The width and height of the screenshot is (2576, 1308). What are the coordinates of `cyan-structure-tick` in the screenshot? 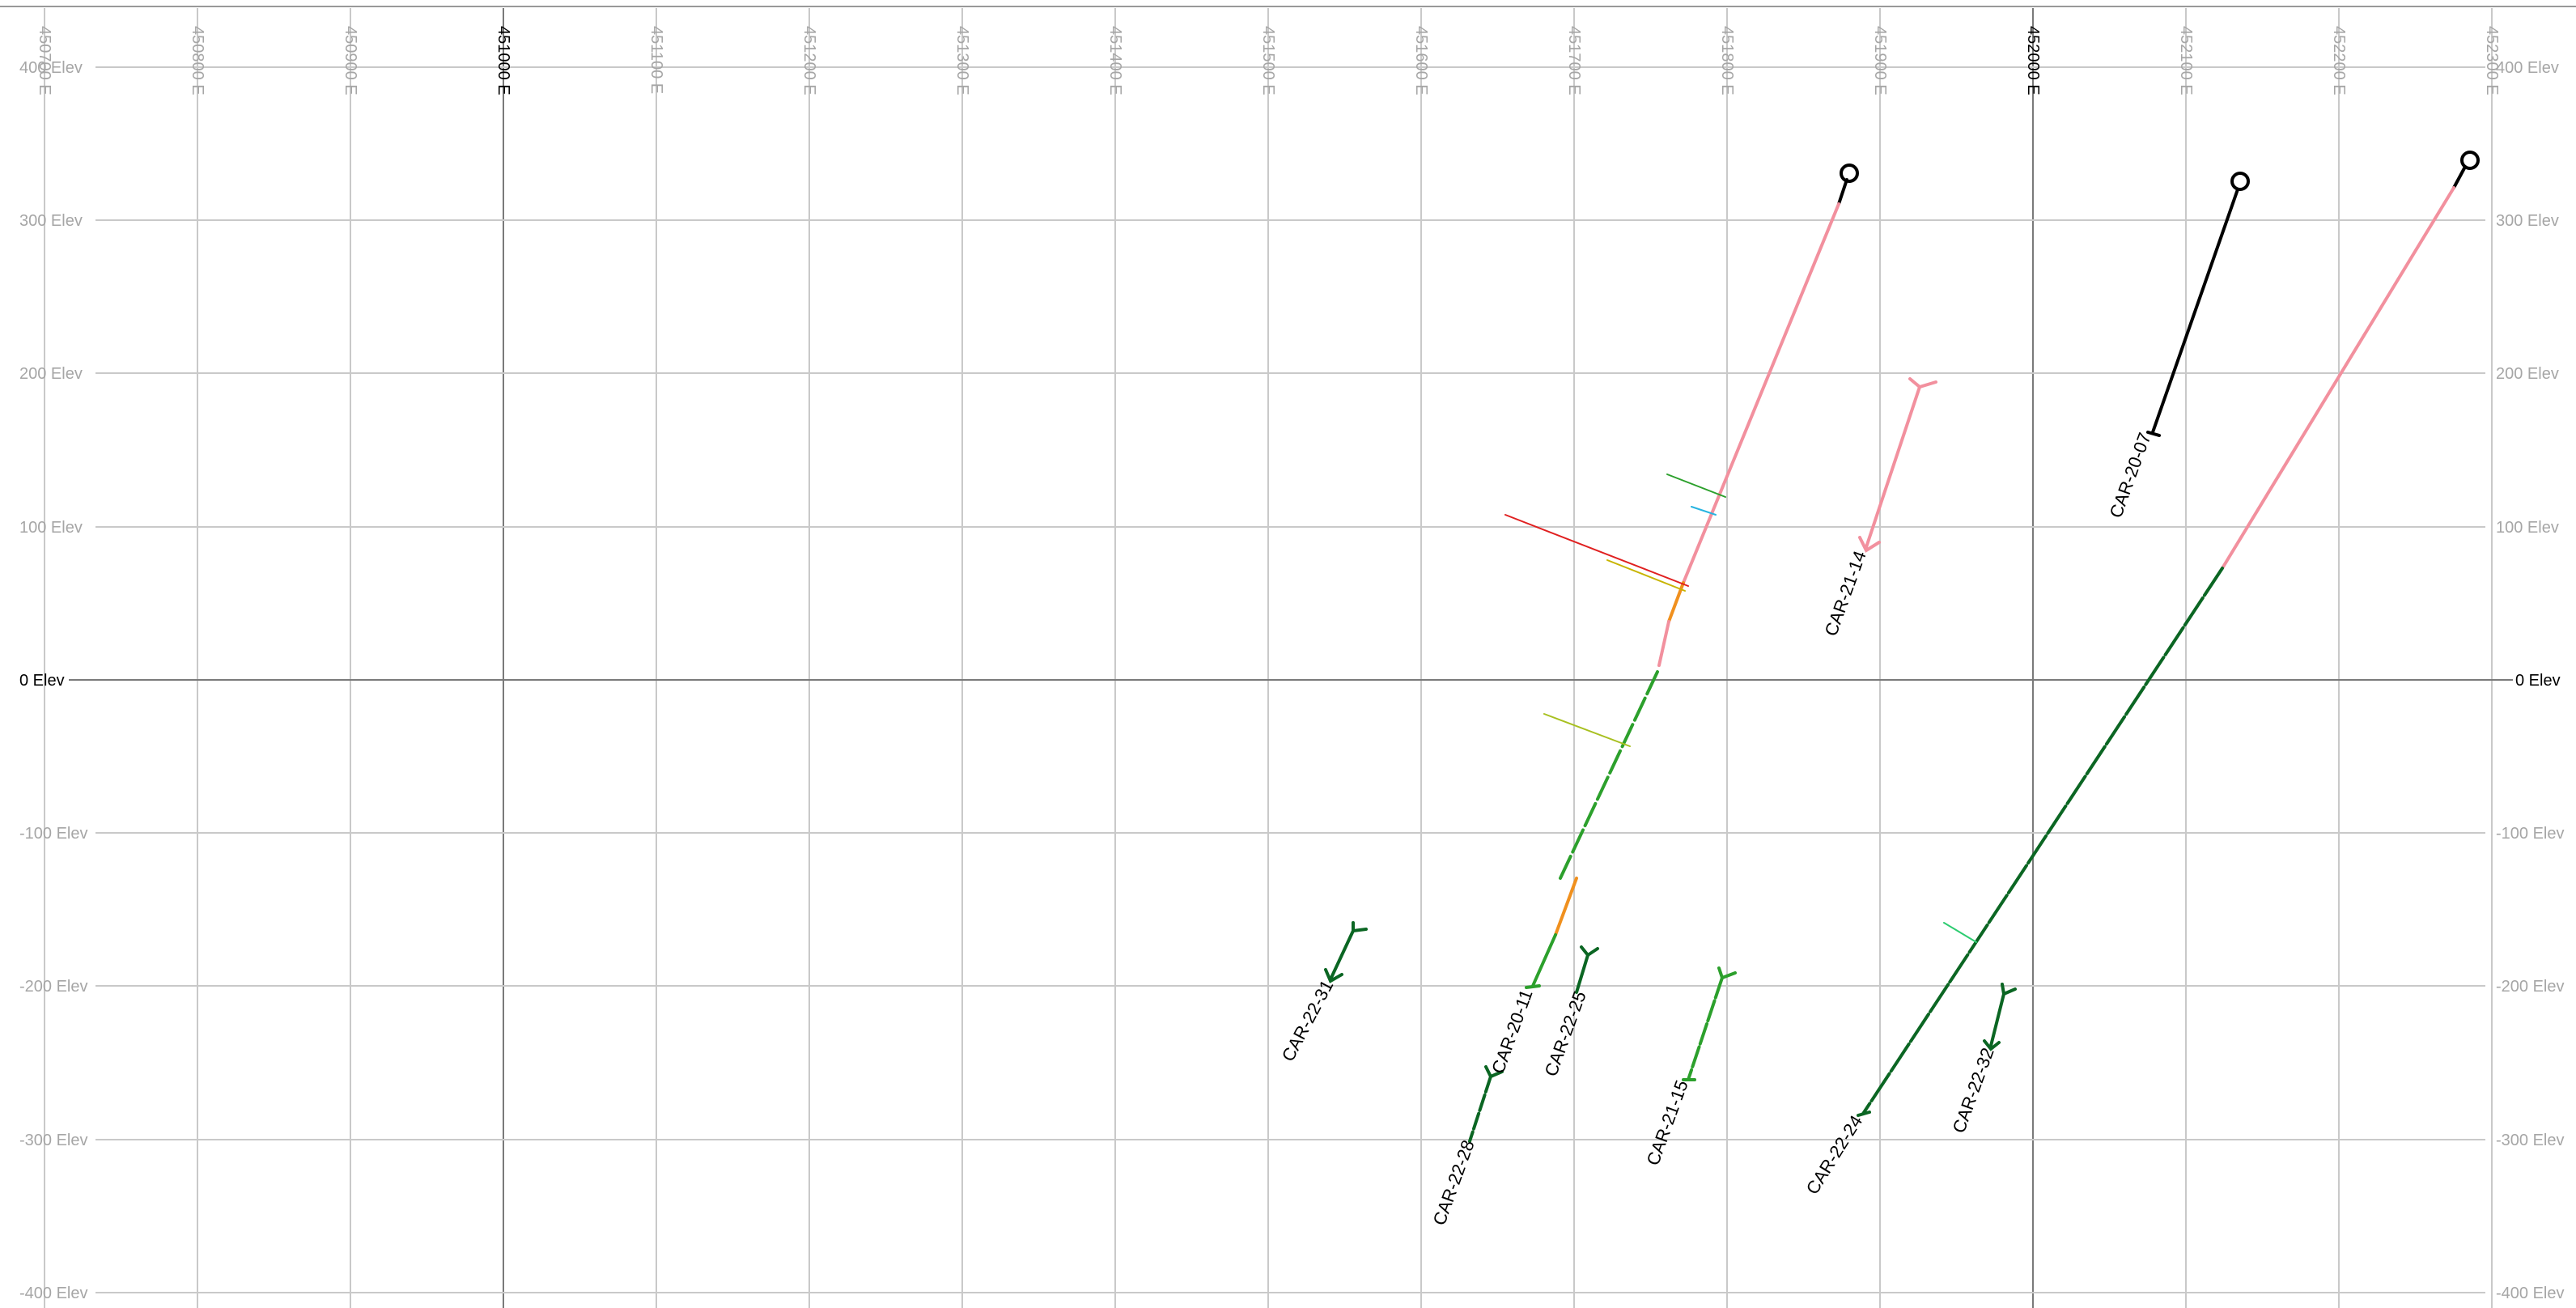 It's located at (1704, 511).